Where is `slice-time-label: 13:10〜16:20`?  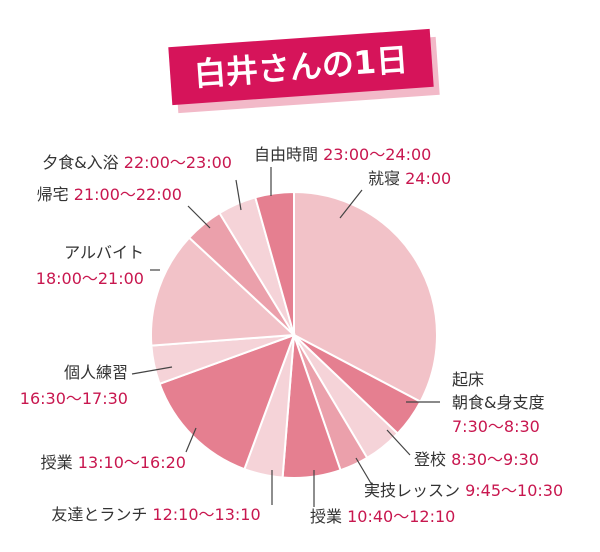 slice-time-label: 13:10〜16:20 is located at coordinates (132, 462).